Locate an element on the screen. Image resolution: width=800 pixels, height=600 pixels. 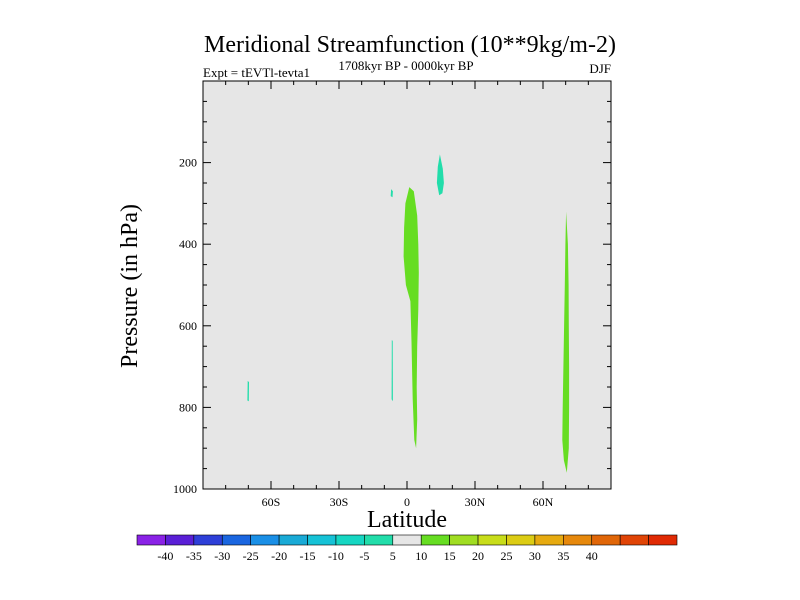
contour-negative-cell-upper is located at coordinates (440, 175).